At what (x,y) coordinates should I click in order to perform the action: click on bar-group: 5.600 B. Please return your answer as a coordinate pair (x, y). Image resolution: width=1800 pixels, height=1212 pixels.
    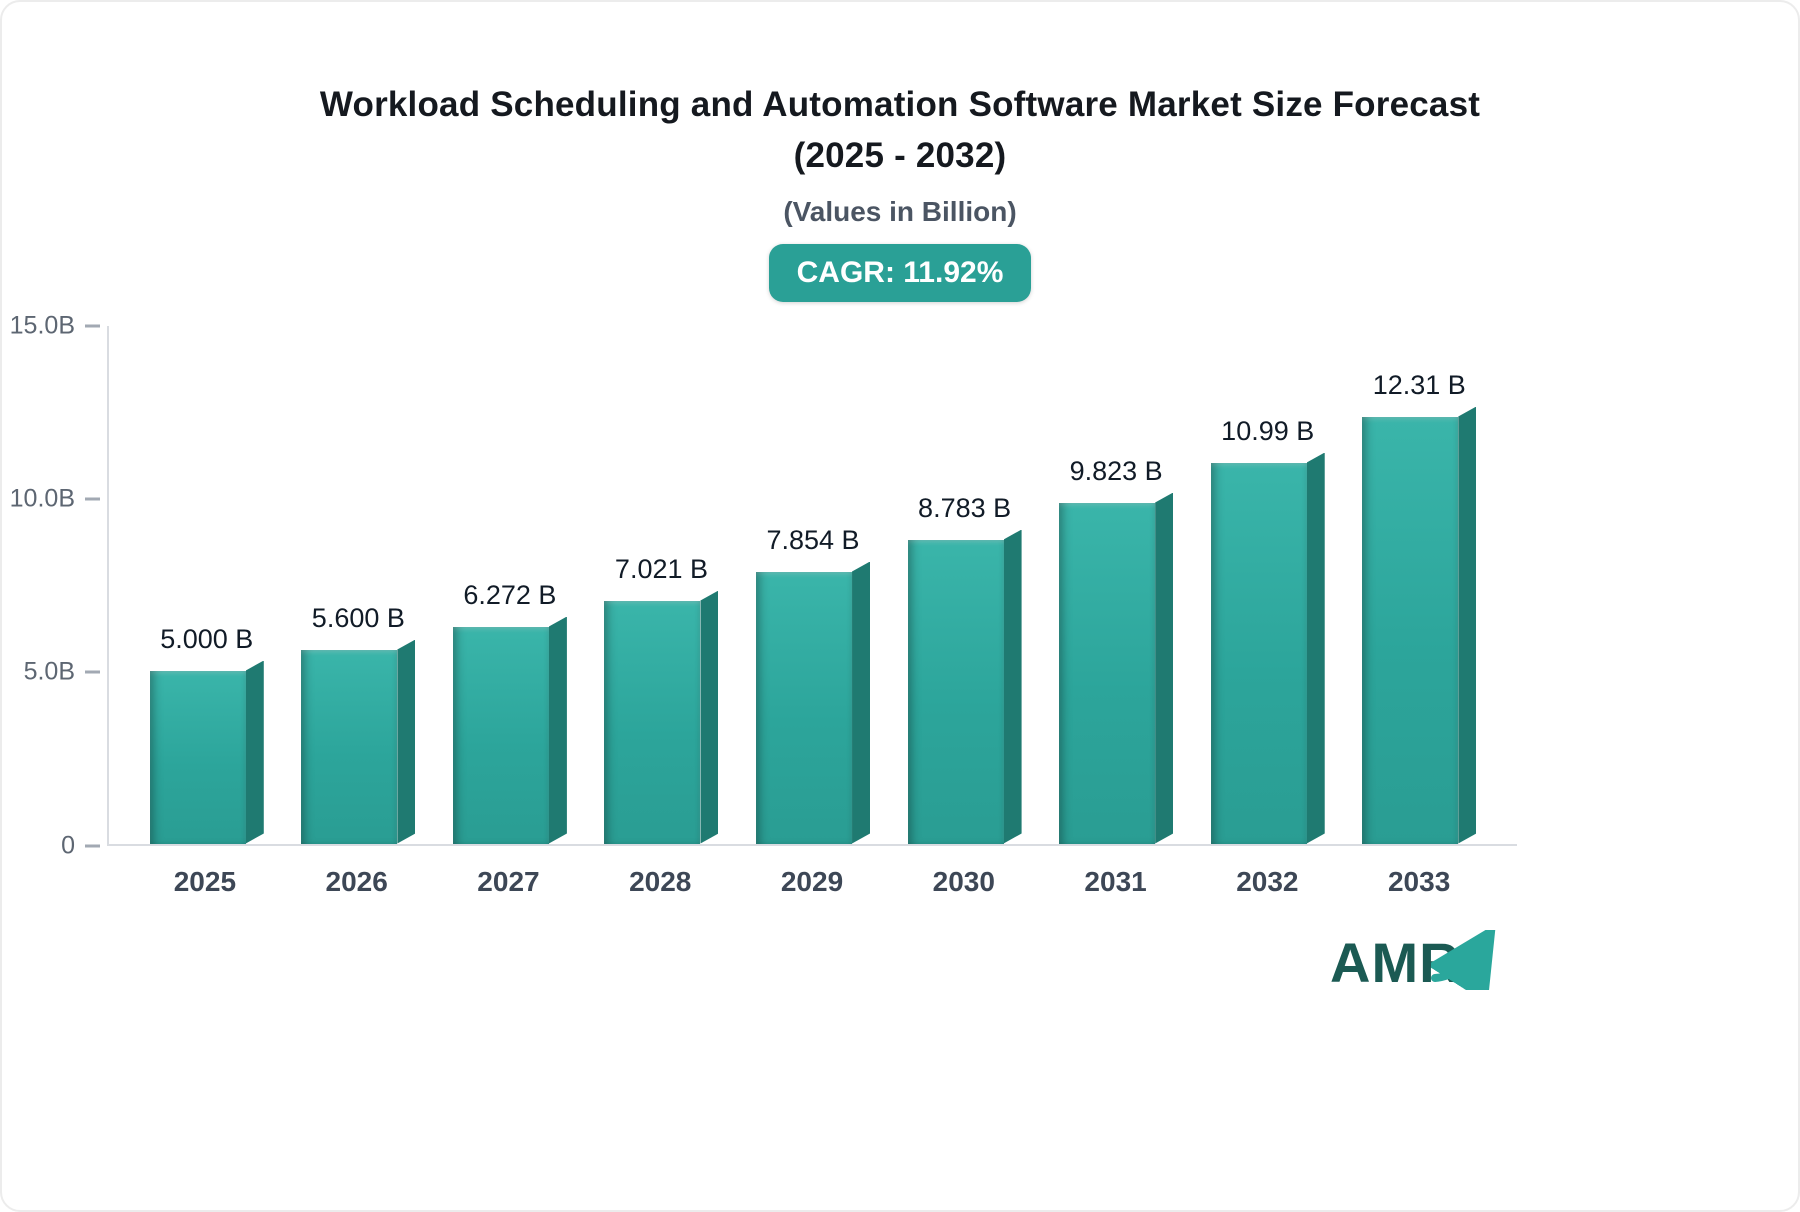
    Looking at the image, I should click on (359, 723).